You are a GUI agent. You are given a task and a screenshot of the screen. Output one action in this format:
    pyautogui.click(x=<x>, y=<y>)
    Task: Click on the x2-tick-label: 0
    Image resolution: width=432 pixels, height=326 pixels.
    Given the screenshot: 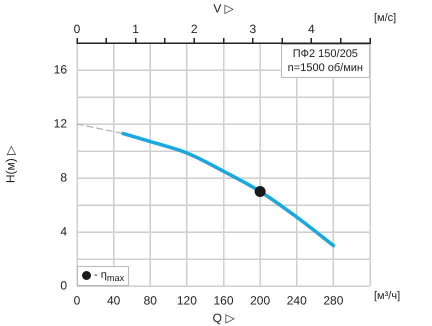 What is the action you would take?
    pyautogui.click(x=77, y=29)
    